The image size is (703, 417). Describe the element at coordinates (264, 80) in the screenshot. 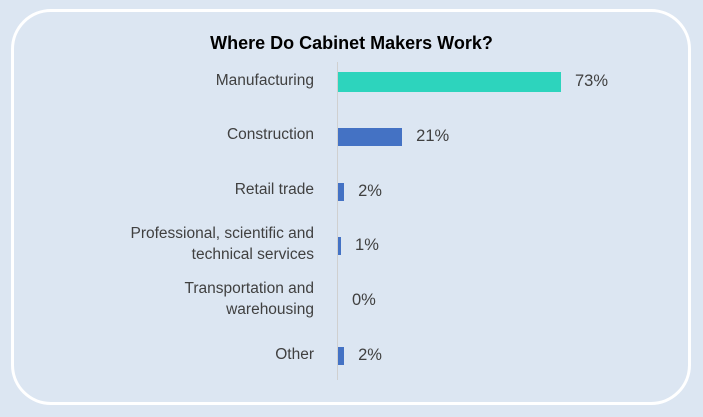

I see `category-label: Manufacturing` at that location.